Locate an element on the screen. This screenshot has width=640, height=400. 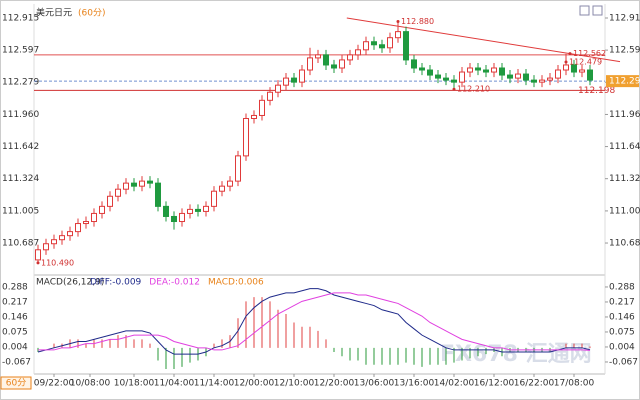
x-tick-label: 09/22:00 is located at coordinates (54, 384).